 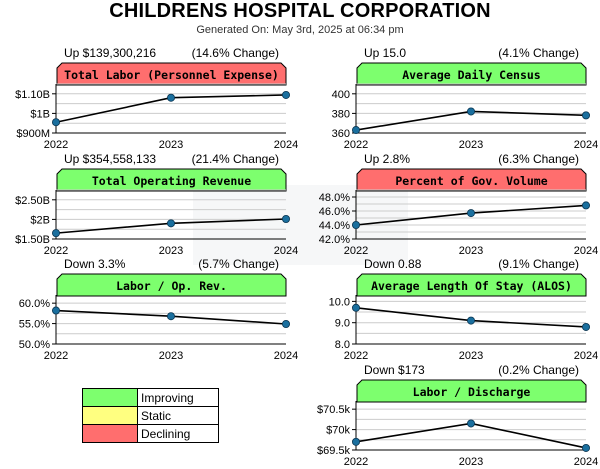 What do you see at coordinates (300, 30) in the screenshot?
I see `page-subtitle: Generated On: May 3rd, 2025 at 06:34 pm` at bounding box center [300, 30].